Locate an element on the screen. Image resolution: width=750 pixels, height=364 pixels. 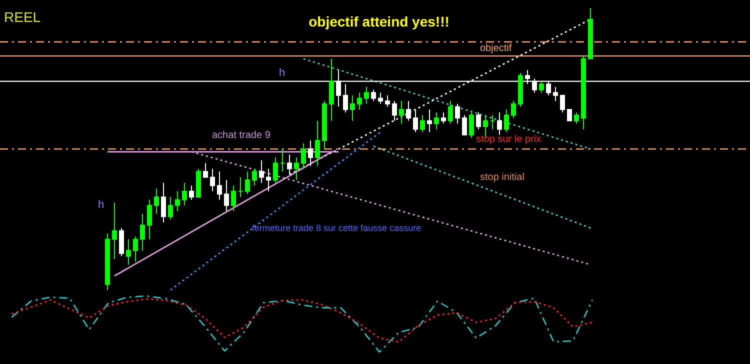
annotation: fermeture trade 8 sur cette fausse cassure is located at coordinates (337, 228).